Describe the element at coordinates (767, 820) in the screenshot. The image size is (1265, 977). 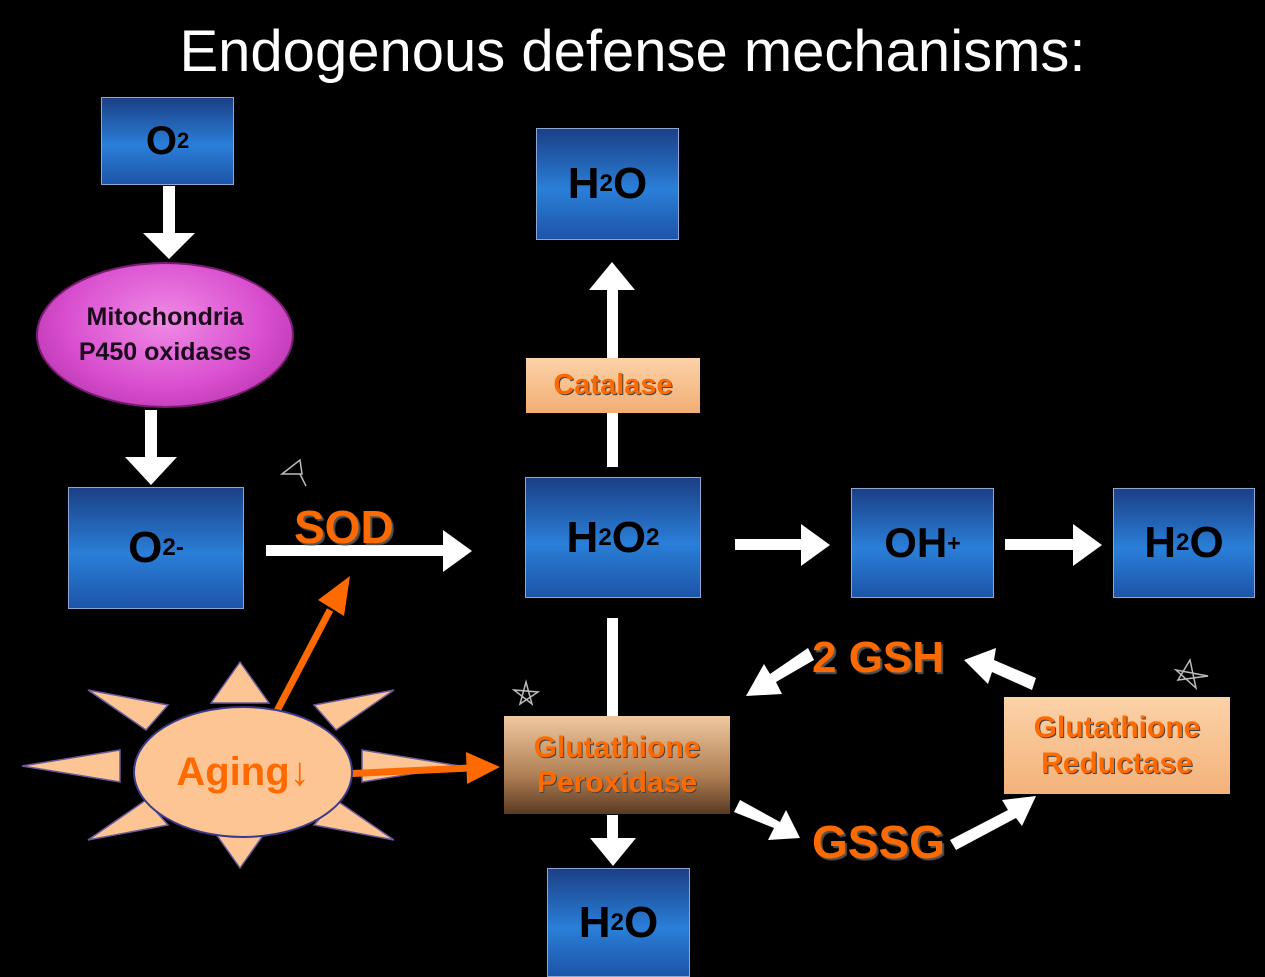
I see `arrow-gpx-to-gssg` at that location.